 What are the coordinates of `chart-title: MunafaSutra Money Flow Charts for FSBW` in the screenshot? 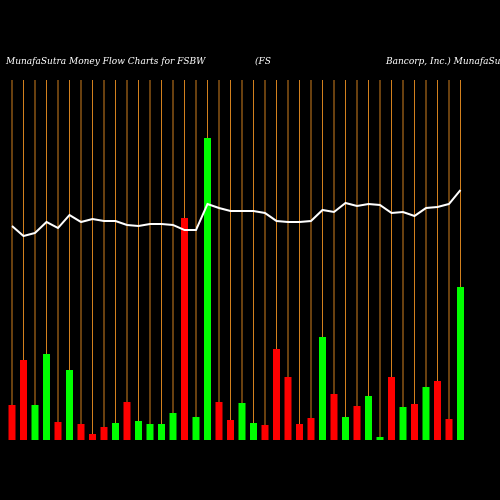 It's located at (105, 62).